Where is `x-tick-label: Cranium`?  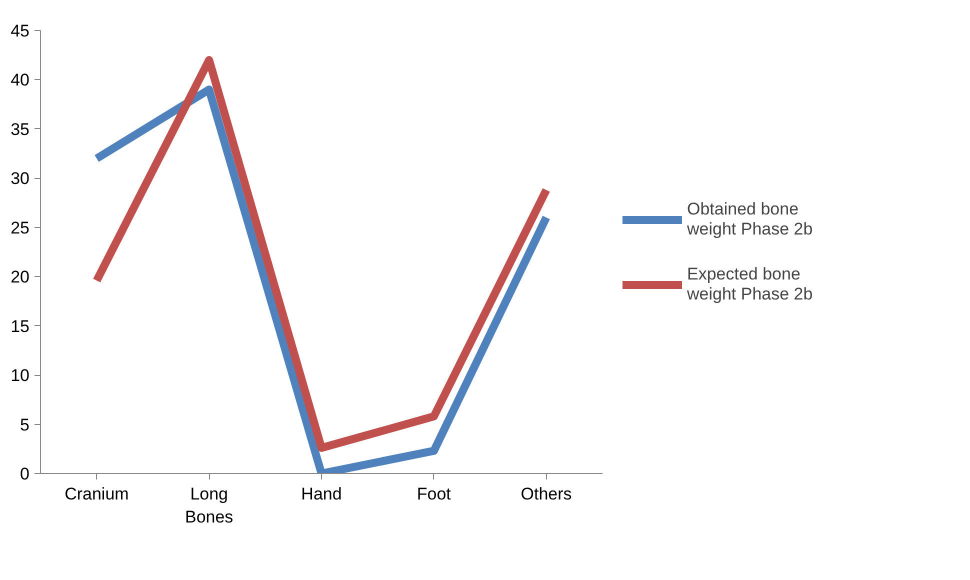 x-tick-label: Cranium is located at coordinates (96, 494).